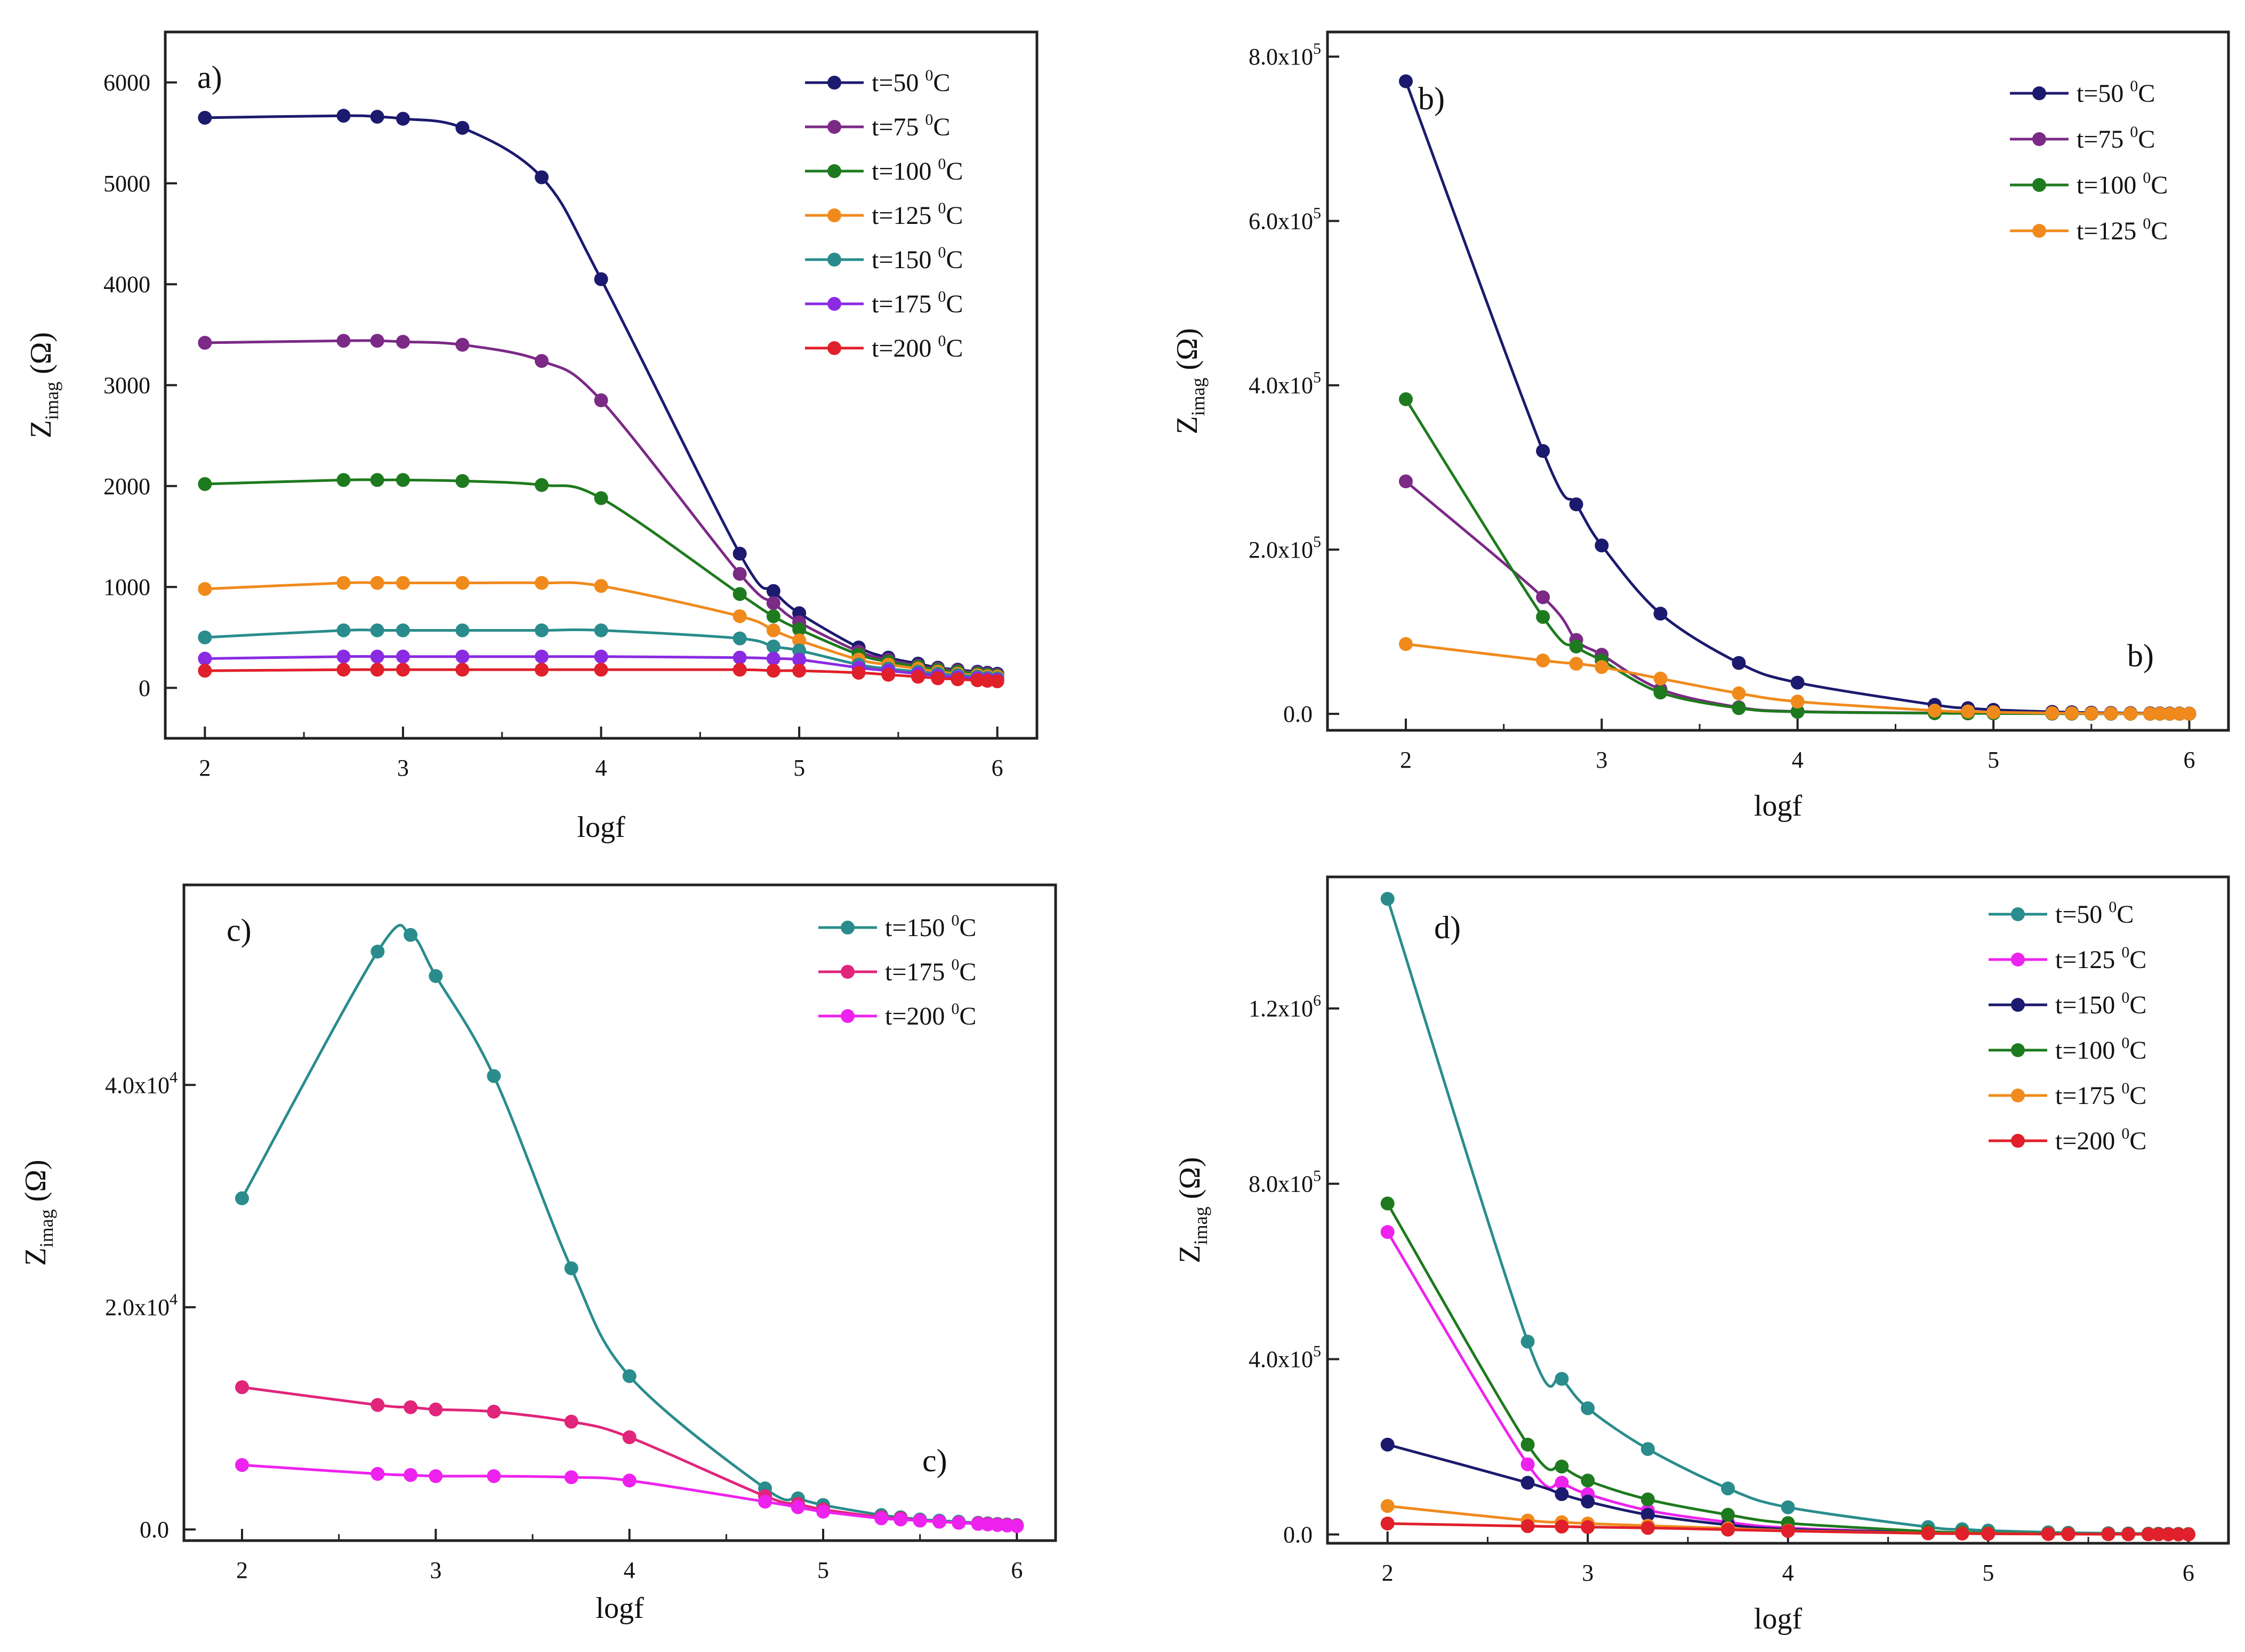 The height and width of the screenshot is (1652, 2245). I want to click on x-tick-label: 5, so click(799, 768).